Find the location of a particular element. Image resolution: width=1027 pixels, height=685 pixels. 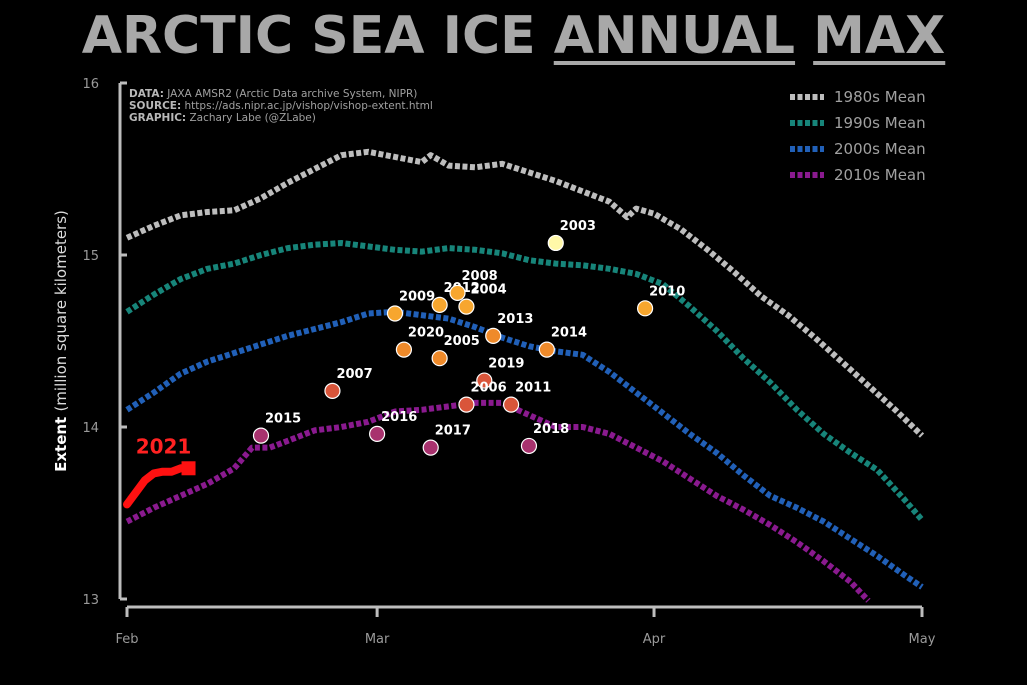

max-label-2008: 2008 is located at coordinates (480, 276).